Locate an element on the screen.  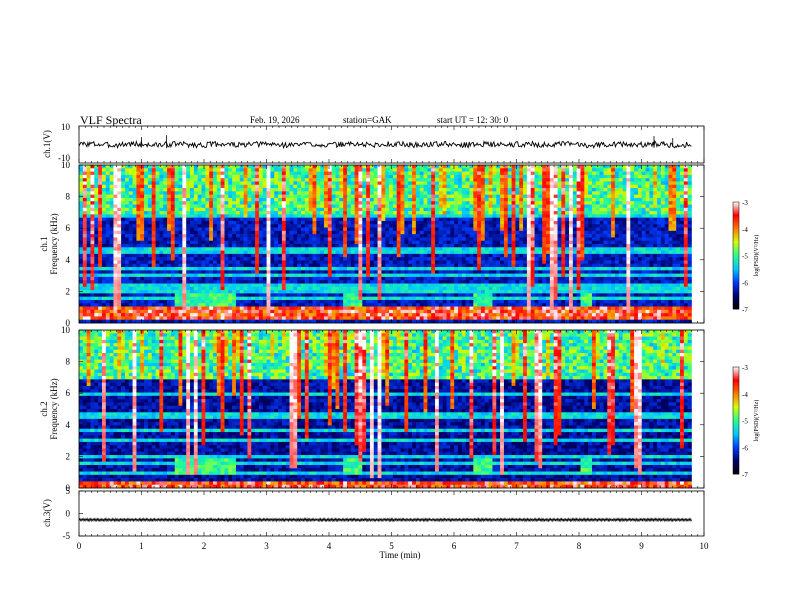
ch1-signal-trace is located at coordinates (385, 144).